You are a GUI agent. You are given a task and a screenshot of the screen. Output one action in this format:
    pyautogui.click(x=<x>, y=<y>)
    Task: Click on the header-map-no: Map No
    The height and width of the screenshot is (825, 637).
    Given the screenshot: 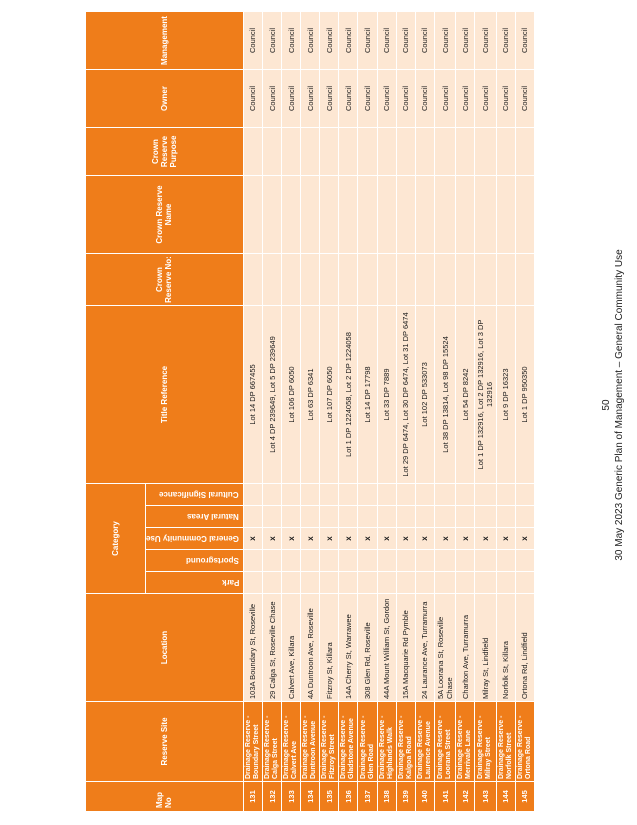 What is the action you would take?
    pyautogui.click(x=164, y=796)
    